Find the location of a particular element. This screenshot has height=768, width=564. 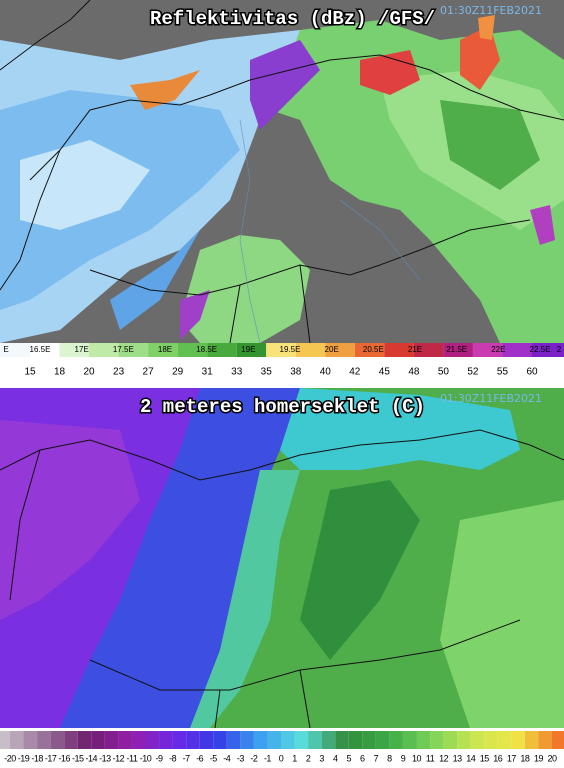

temp-dark-green is located at coordinates (360, 570).